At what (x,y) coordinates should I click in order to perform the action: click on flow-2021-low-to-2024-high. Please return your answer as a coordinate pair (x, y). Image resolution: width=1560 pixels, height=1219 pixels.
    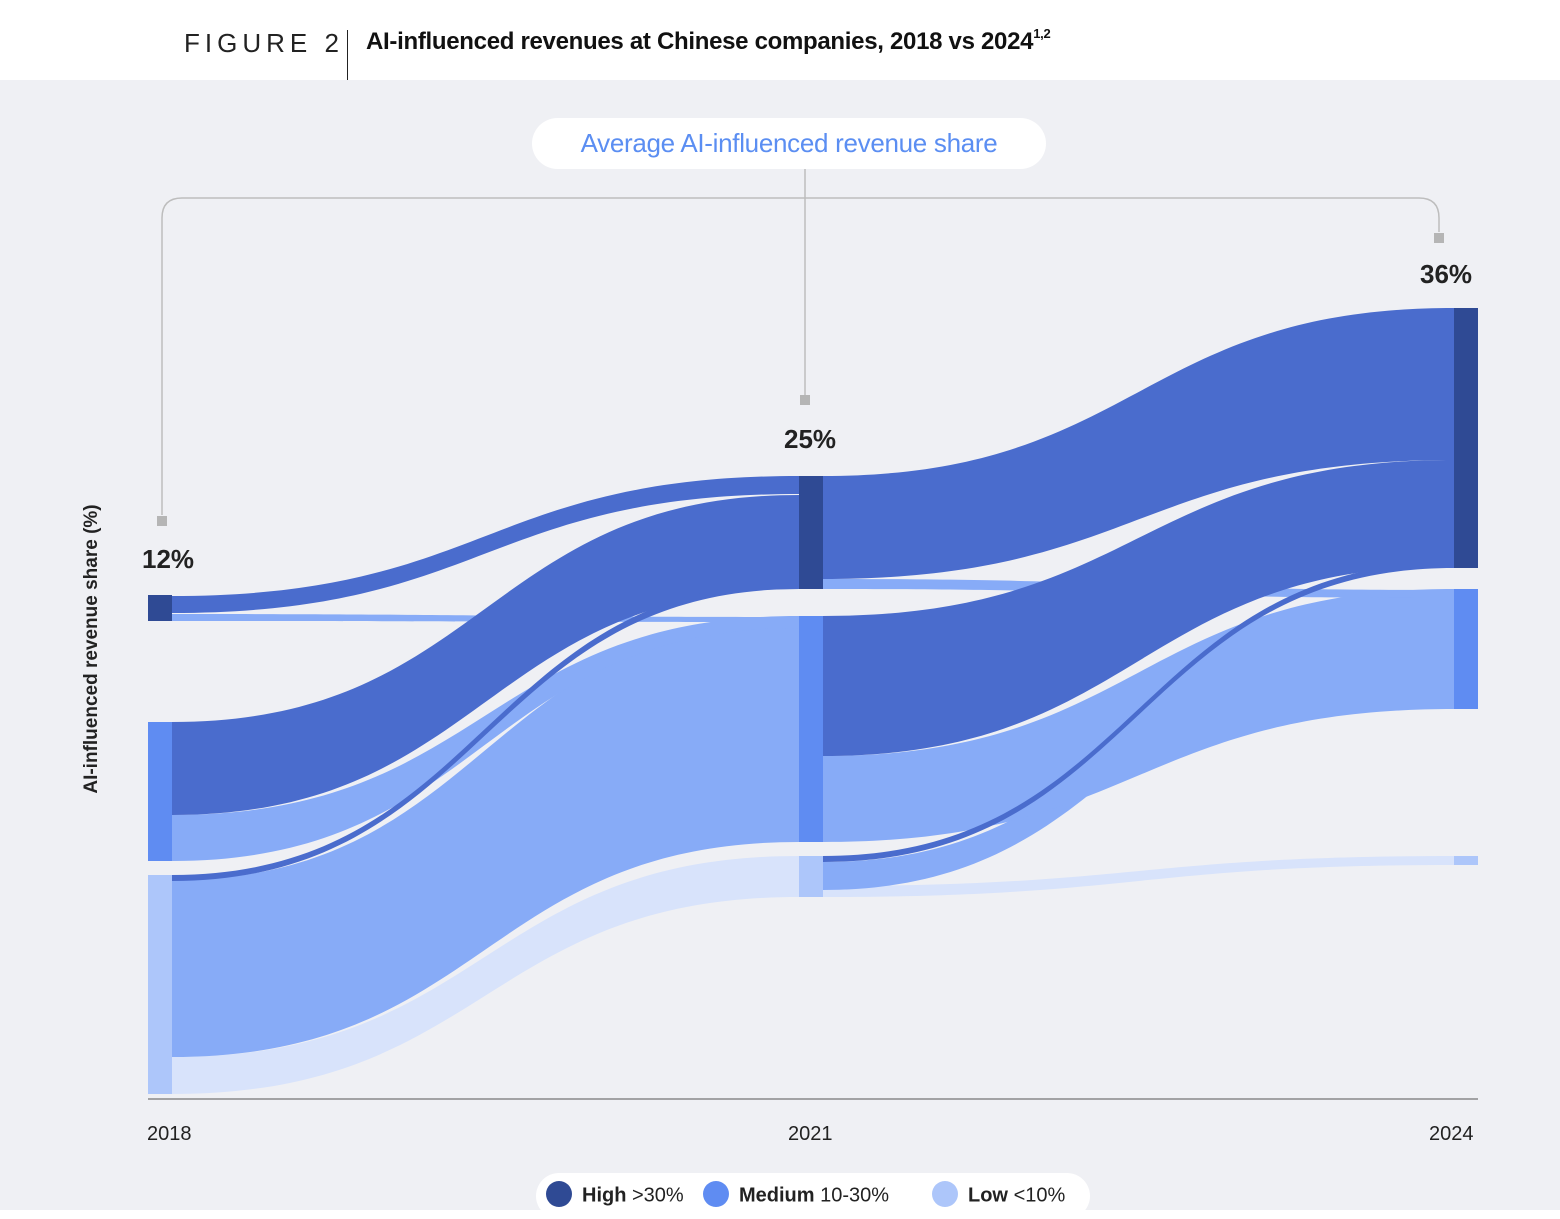
    Looking at the image, I should click on (1138, 712).